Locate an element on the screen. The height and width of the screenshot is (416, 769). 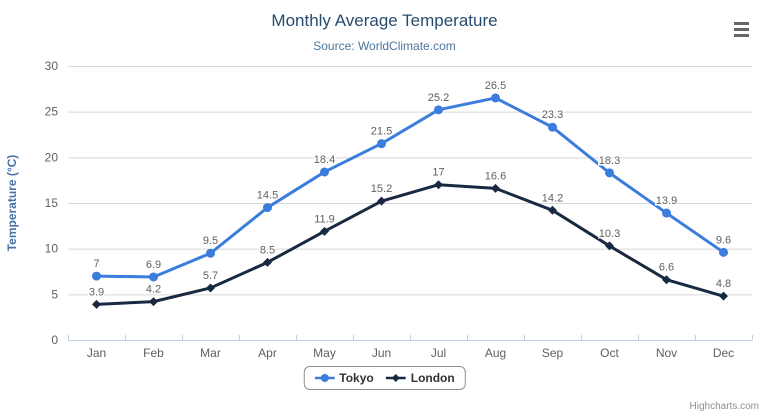
x-axis-tick-label: Dec is located at coordinates (723, 353).